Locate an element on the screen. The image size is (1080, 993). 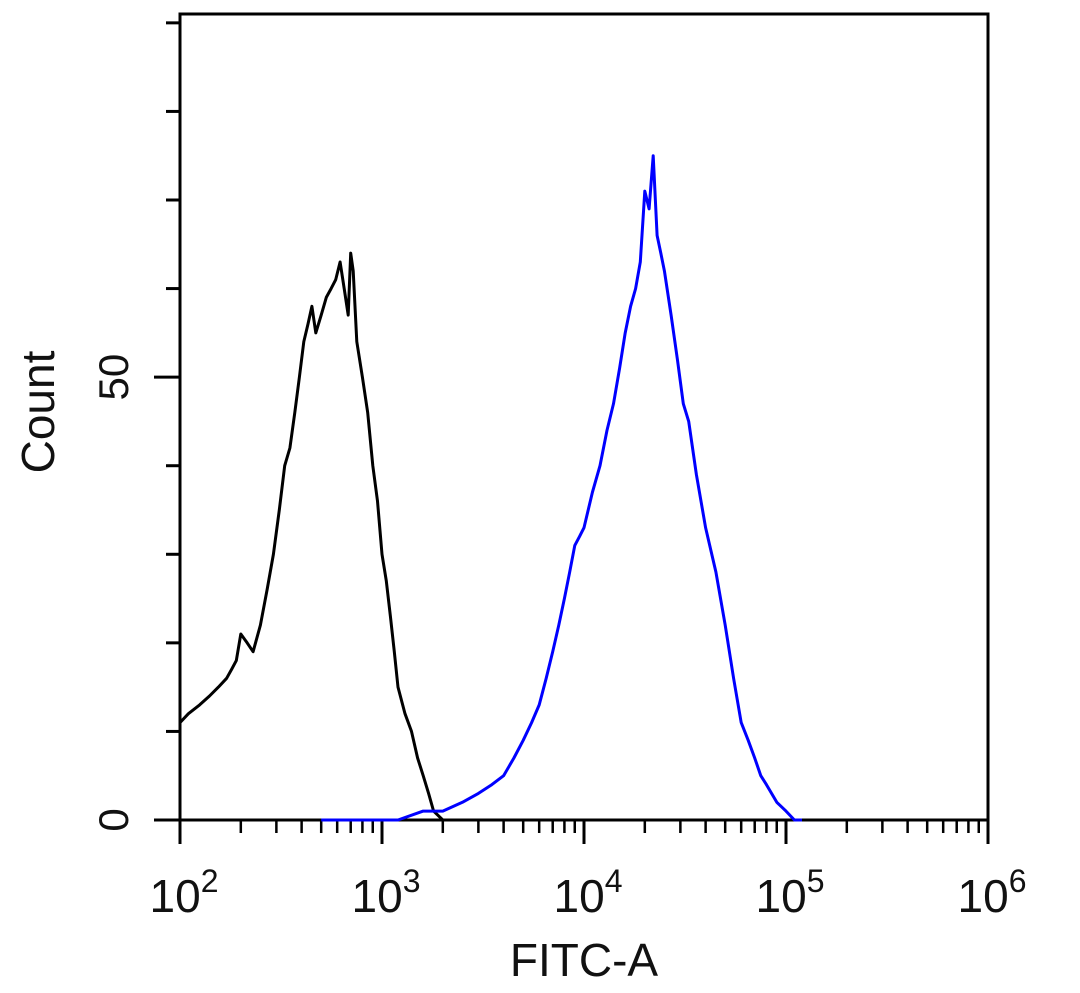
x-tick-labels: 10² 10³ 10⁴ 10⁵ 10⁶ is located at coordinates (588, 892).